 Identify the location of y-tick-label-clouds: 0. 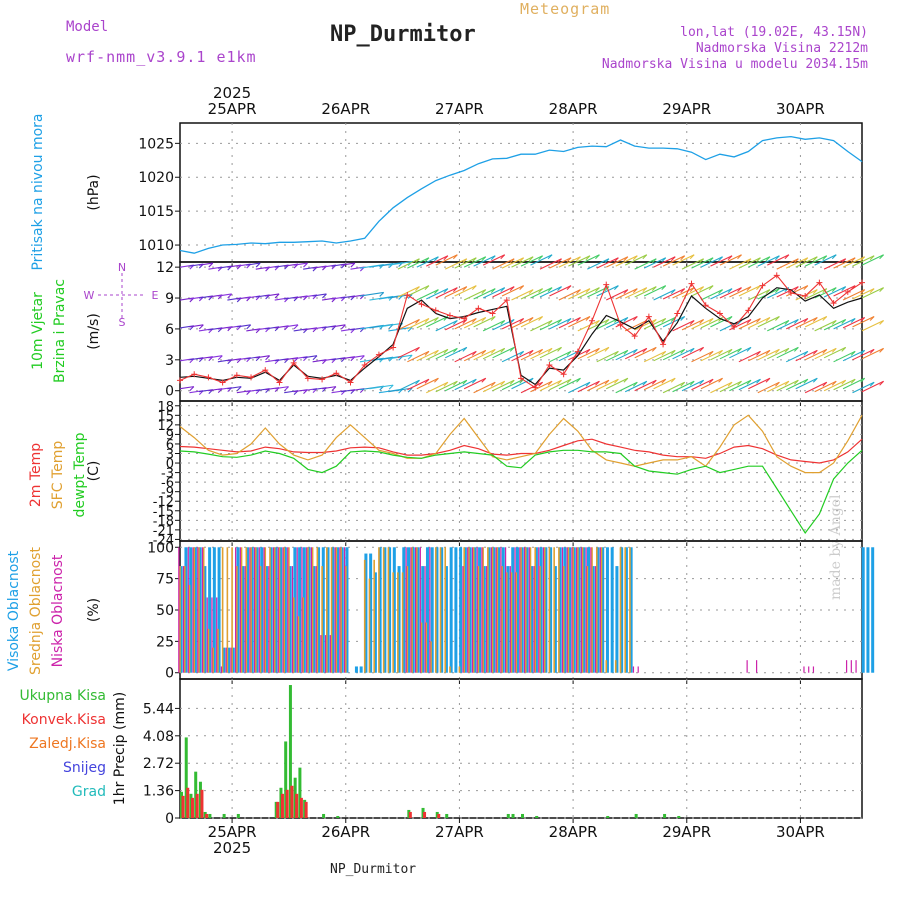
(169, 674).